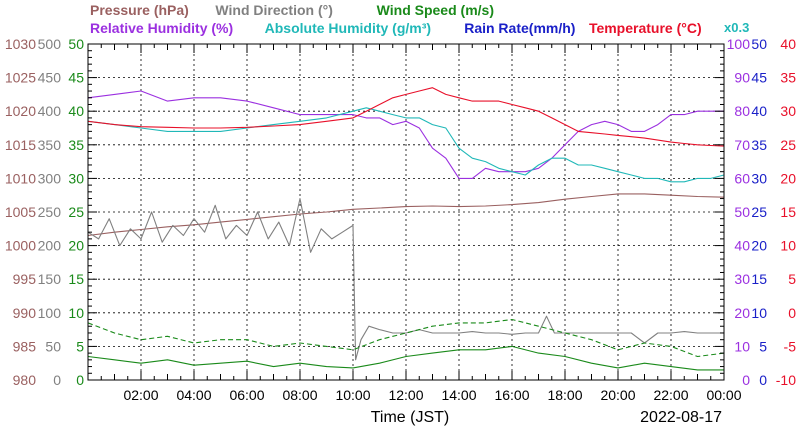 The image size is (800, 439). I want to click on x-tick-label: 16:00, so click(511, 395).